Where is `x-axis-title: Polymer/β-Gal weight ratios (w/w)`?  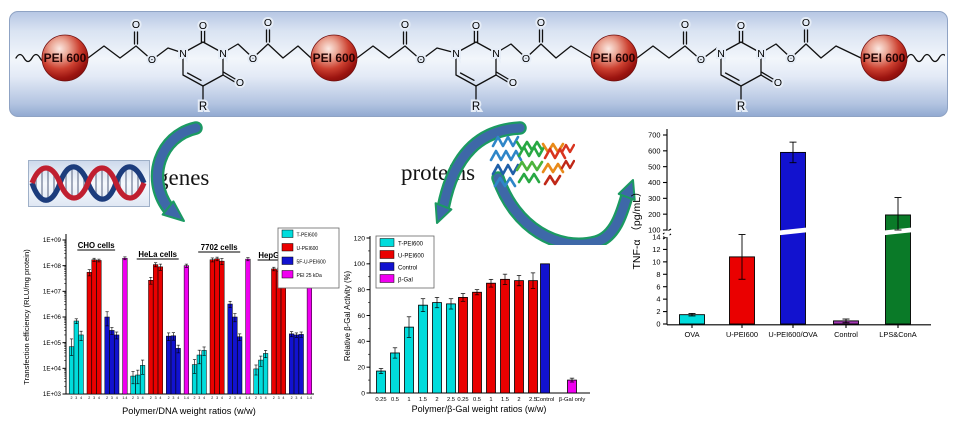 x-axis-title: Polymer/β-Gal weight ratios (w/w) is located at coordinates (479, 409).